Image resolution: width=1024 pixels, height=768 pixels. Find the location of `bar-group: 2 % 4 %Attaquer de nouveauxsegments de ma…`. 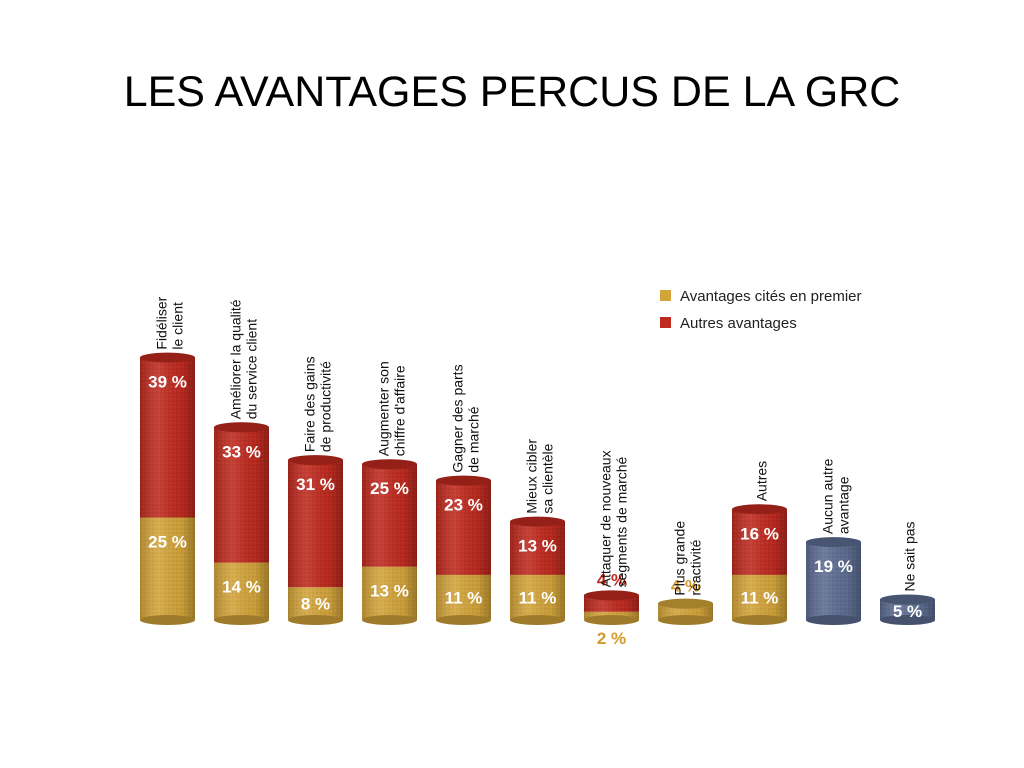

bar-group: 2 % 4 %Attaquer de nouveauxsegments de ma… is located at coordinates (611, 549).